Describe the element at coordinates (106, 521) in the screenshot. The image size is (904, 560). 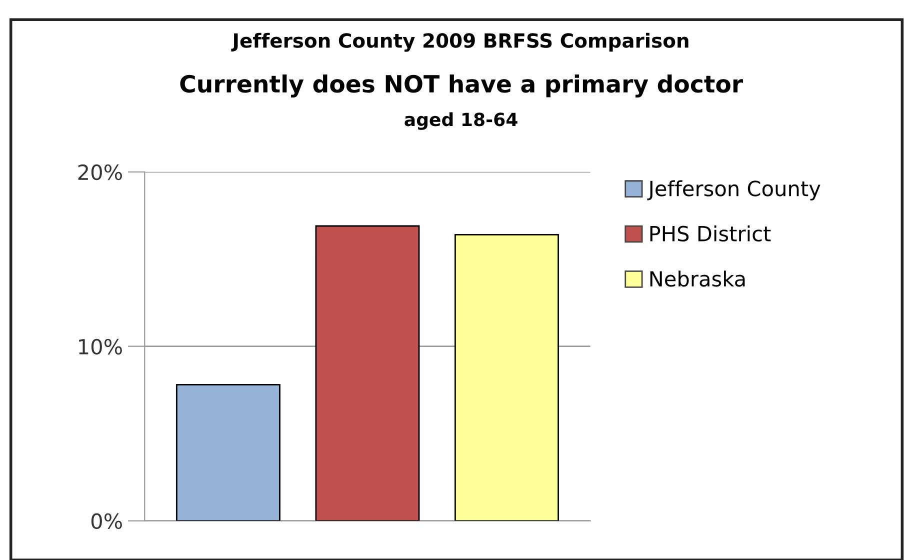
I see `y-tick-label: 0%` at that location.